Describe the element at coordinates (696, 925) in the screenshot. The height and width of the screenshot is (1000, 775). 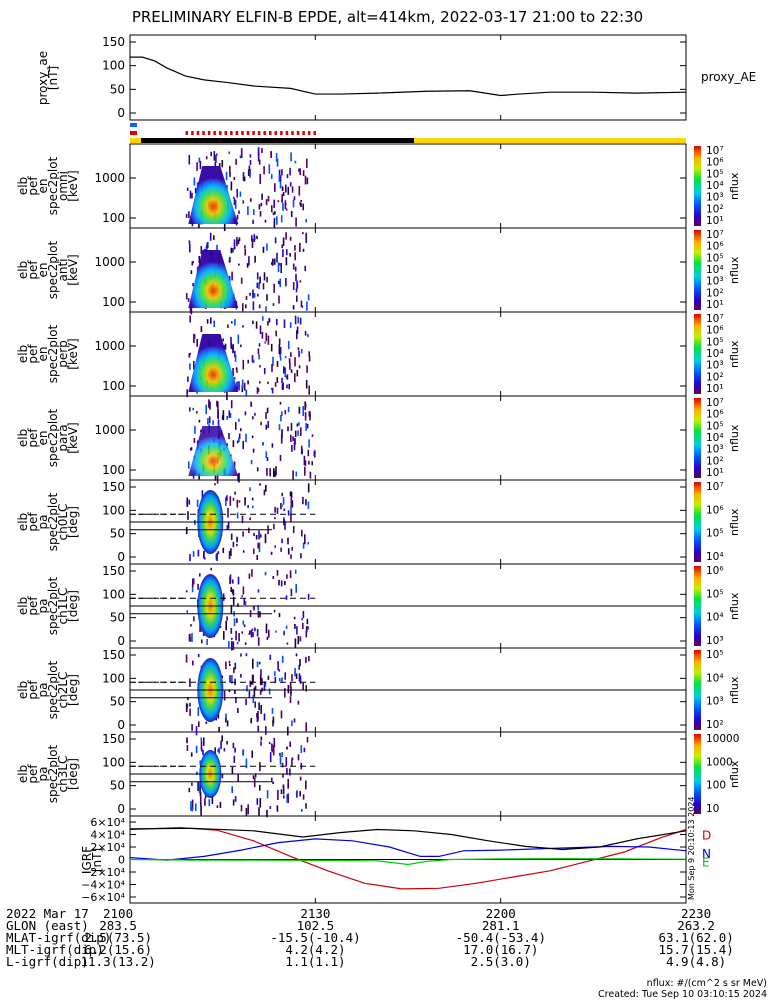
I see `footer-value: 263.2` at that location.